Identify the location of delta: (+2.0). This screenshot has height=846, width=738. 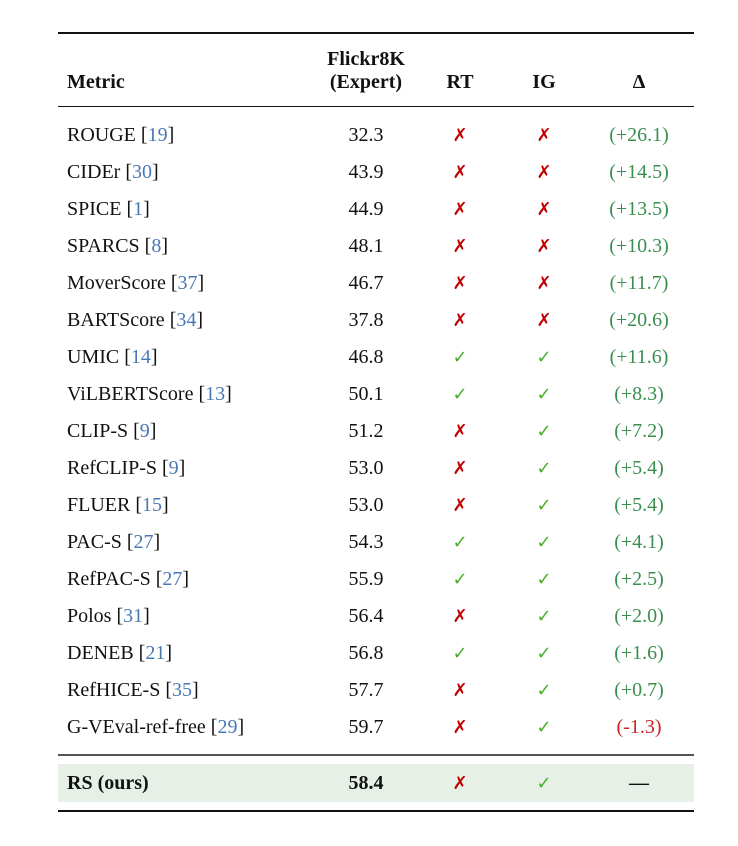
(639, 616).